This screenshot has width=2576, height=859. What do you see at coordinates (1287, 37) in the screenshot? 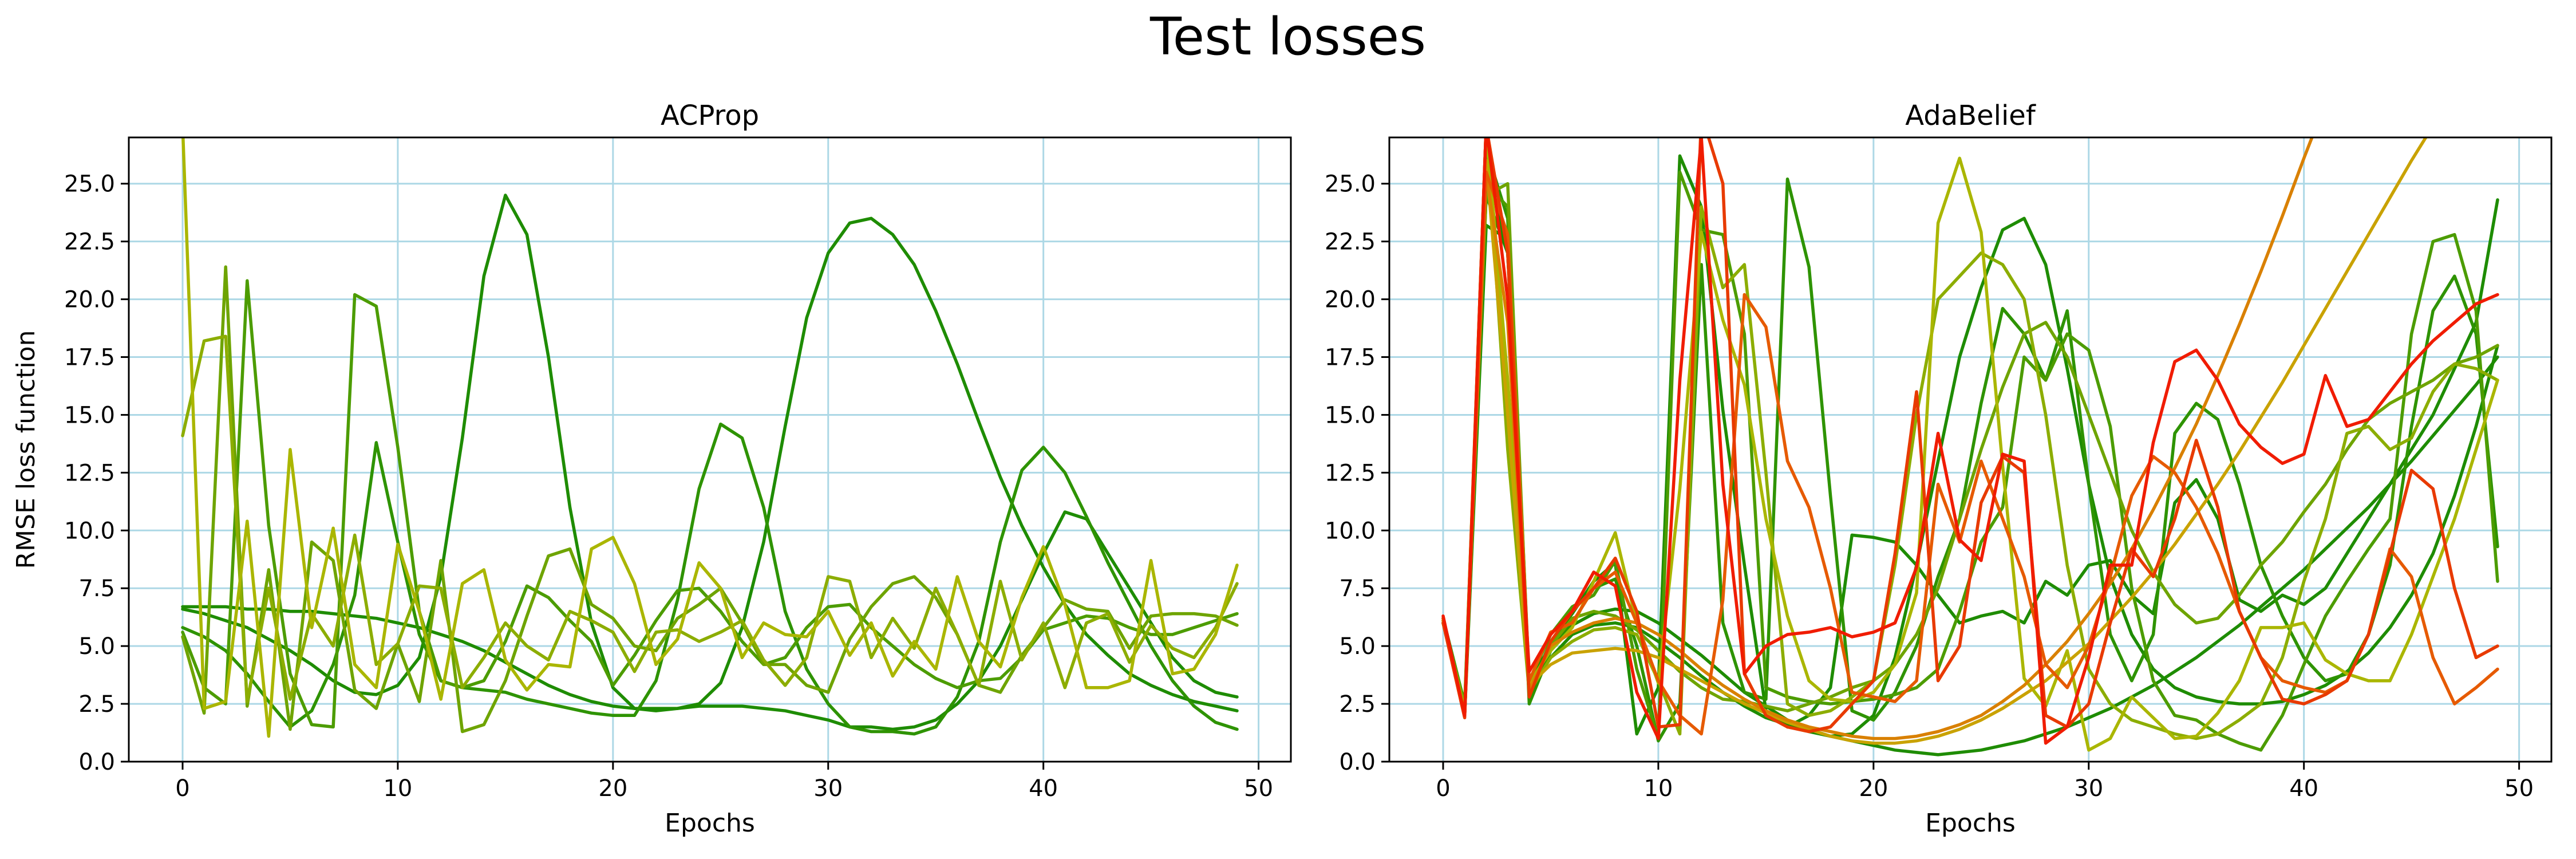
I see `figure-title: Test losses` at bounding box center [1287, 37].